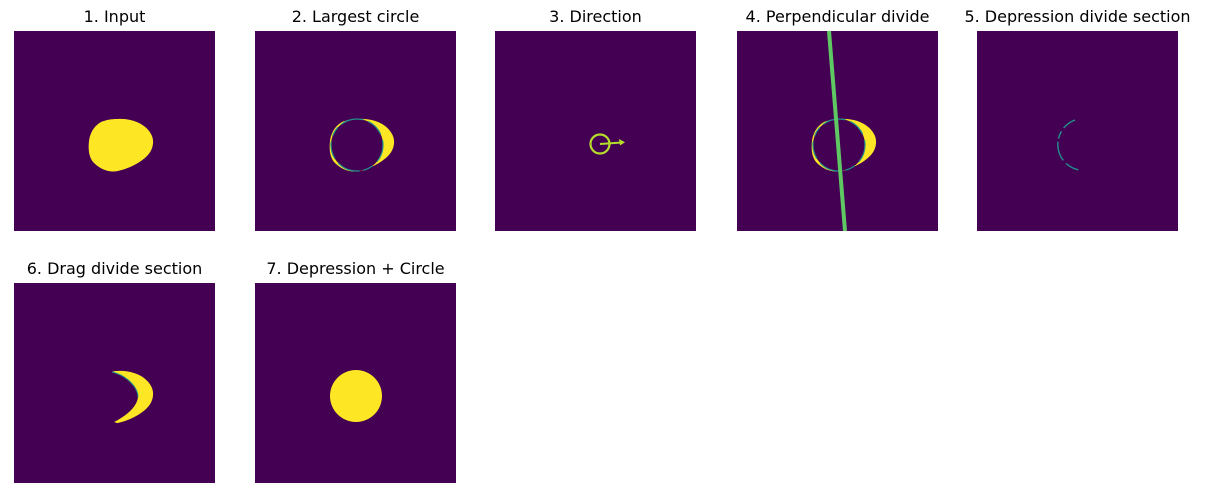  Describe the element at coordinates (1077, 16) in the screenshot. I see `panel-title: 5. Depression divide section` at that location.